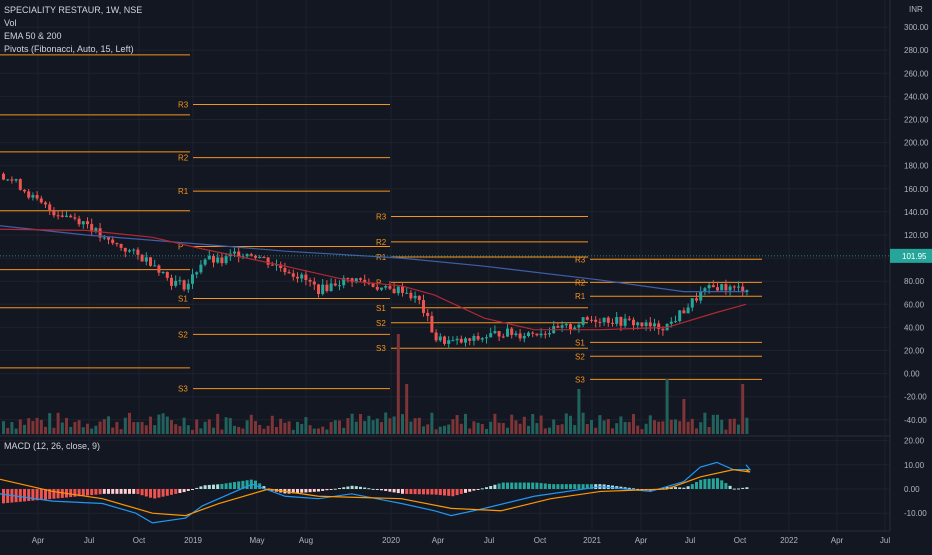 This screenshot has height=555, width=932. Describe the element at coordinates (381, 323) in the screenshot. I see `pivot-level-label: S2` at that location.